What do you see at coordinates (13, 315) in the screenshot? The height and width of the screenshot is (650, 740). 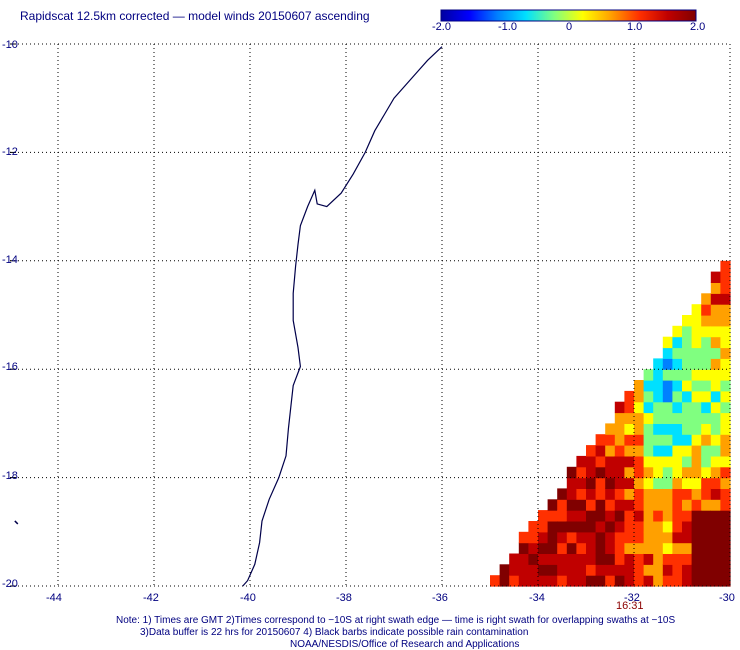 I see `frame-ticks` at bounding box center [13, 315].